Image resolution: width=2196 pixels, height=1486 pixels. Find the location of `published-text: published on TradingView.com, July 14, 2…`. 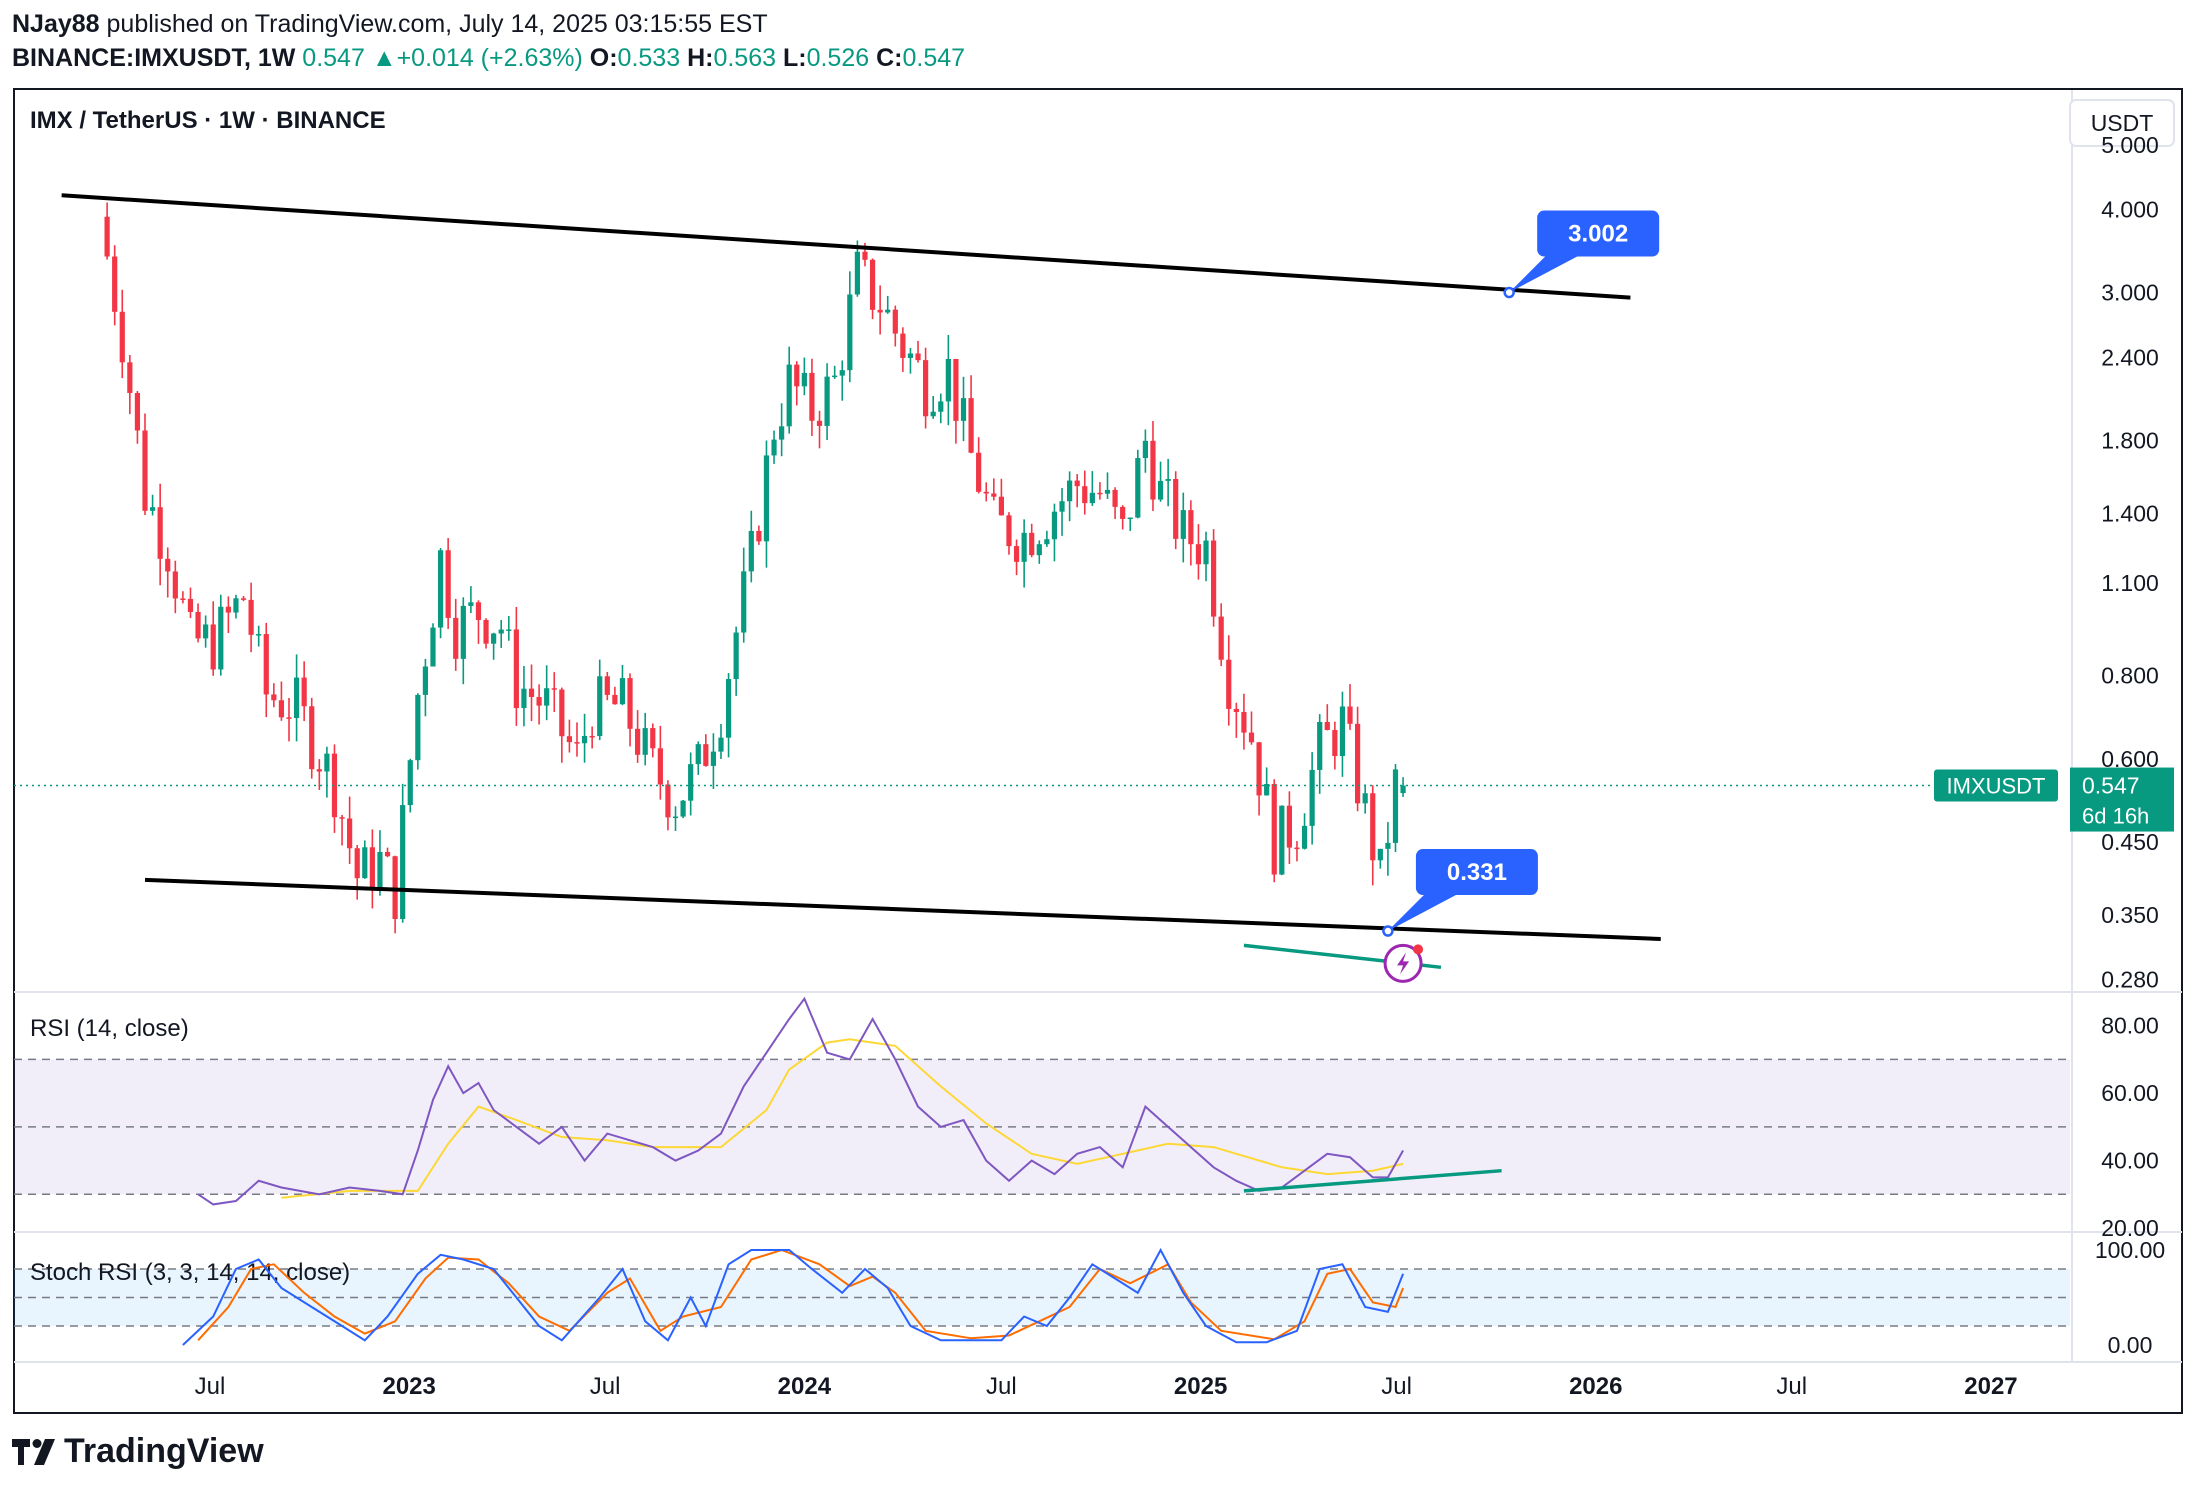

published-text: published on TradingView.com, July 14, 2… is located at coordinates (437, 24).